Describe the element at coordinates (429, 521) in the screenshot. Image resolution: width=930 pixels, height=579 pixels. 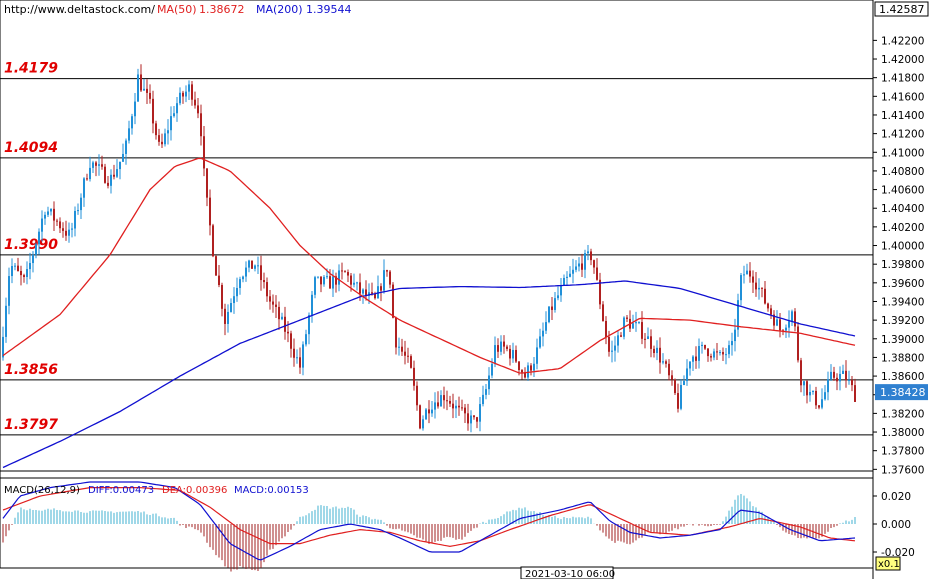
I see `macd-diff-line` at that location.